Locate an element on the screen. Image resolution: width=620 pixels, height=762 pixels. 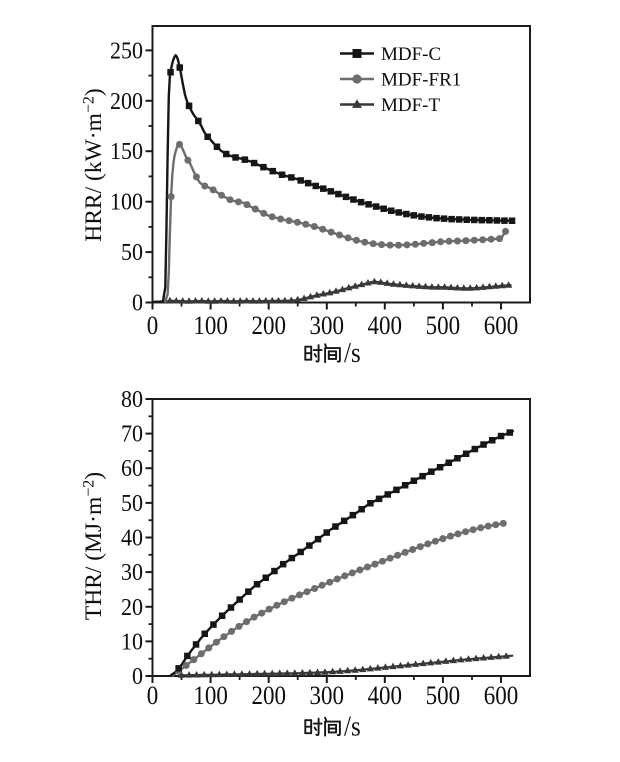
svg-text: 80 is located at coordinates (132, 399).